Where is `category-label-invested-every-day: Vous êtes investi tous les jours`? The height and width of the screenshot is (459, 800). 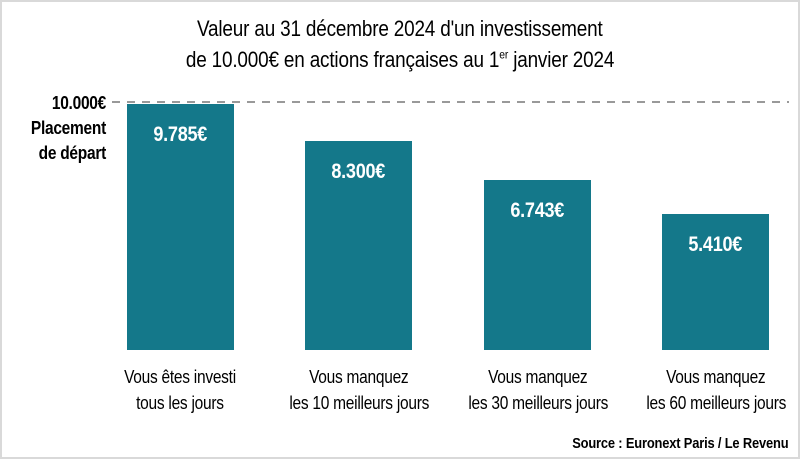
category-label-invested-every-day: Vous êtes investi tous les jours is located at coordinates (180, 390).